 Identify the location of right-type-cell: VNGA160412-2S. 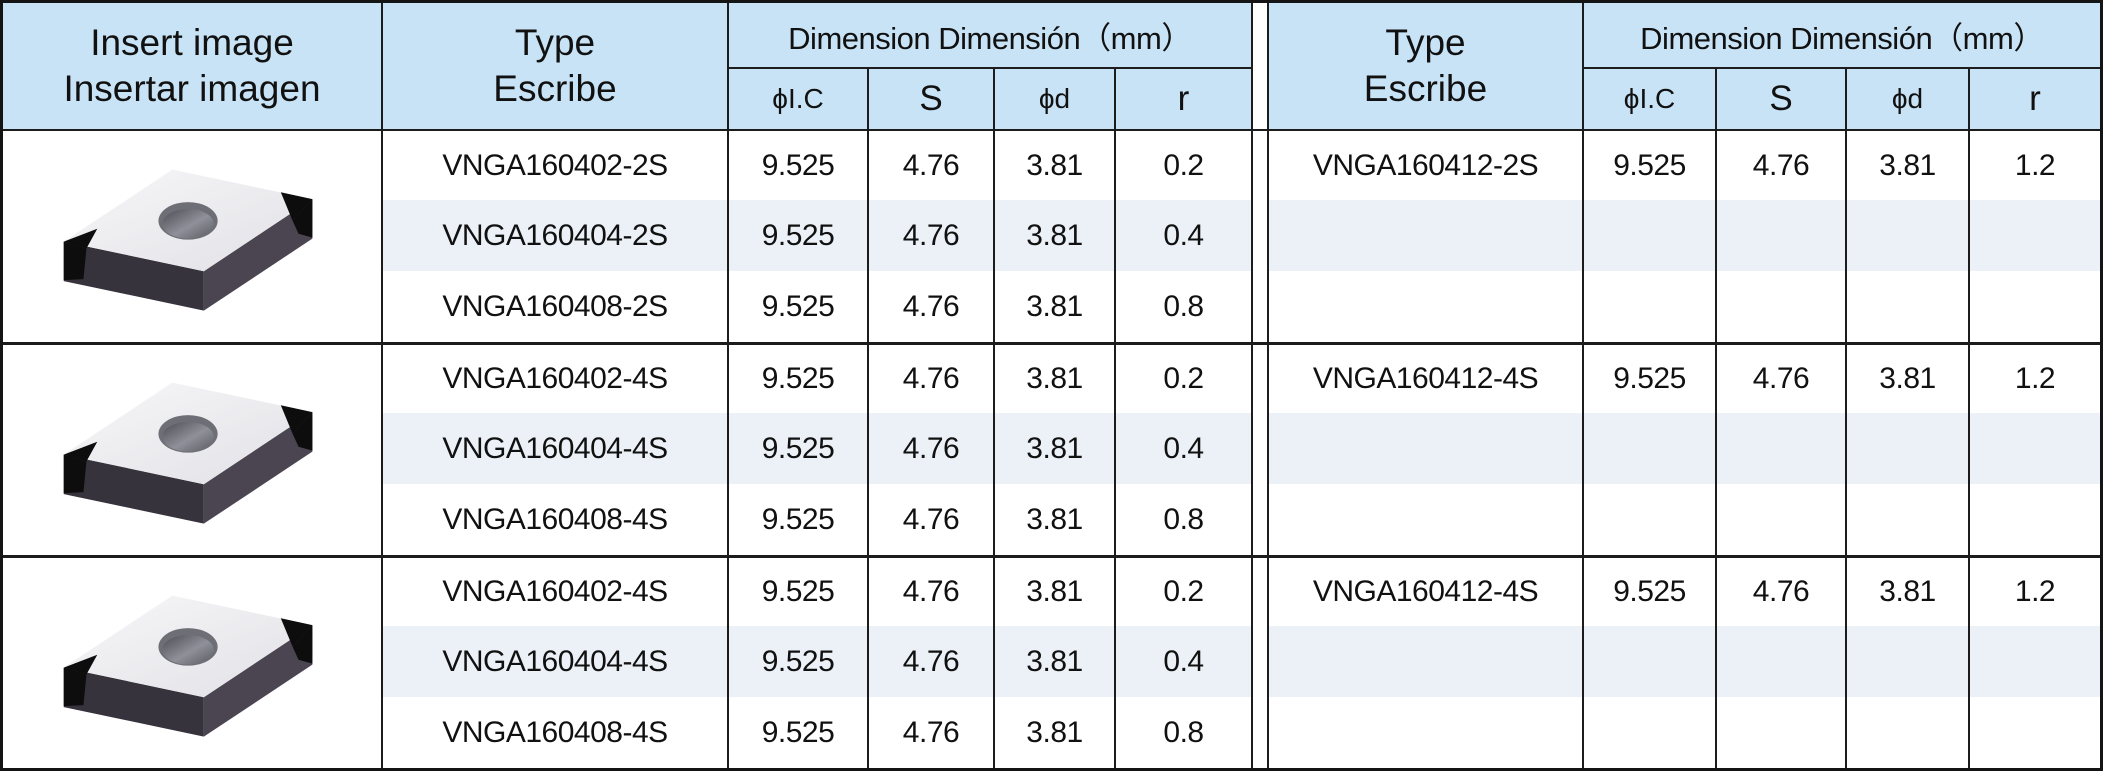
(1425, 164).